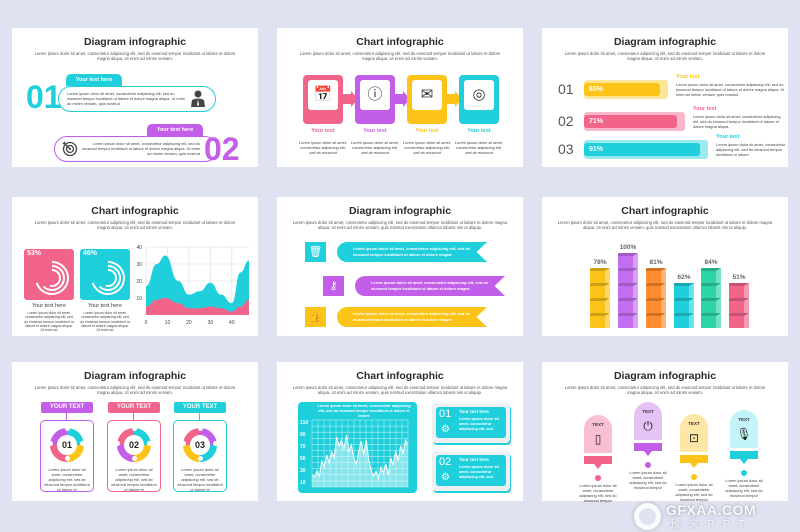 The height and width of the screenshot is (532, 800). What do you see at coordinates (566, 121) in the screenshot?
I see `row-number: 02` at bounding box center [566, 121].